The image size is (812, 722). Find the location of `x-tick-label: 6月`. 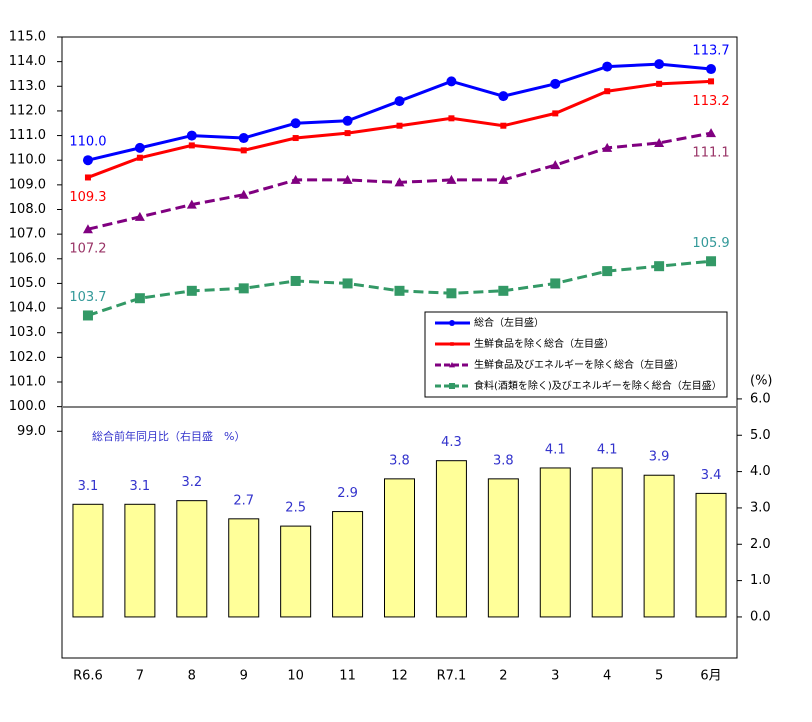

x-tick-label: 6月 is located at coordinates (710, 676).